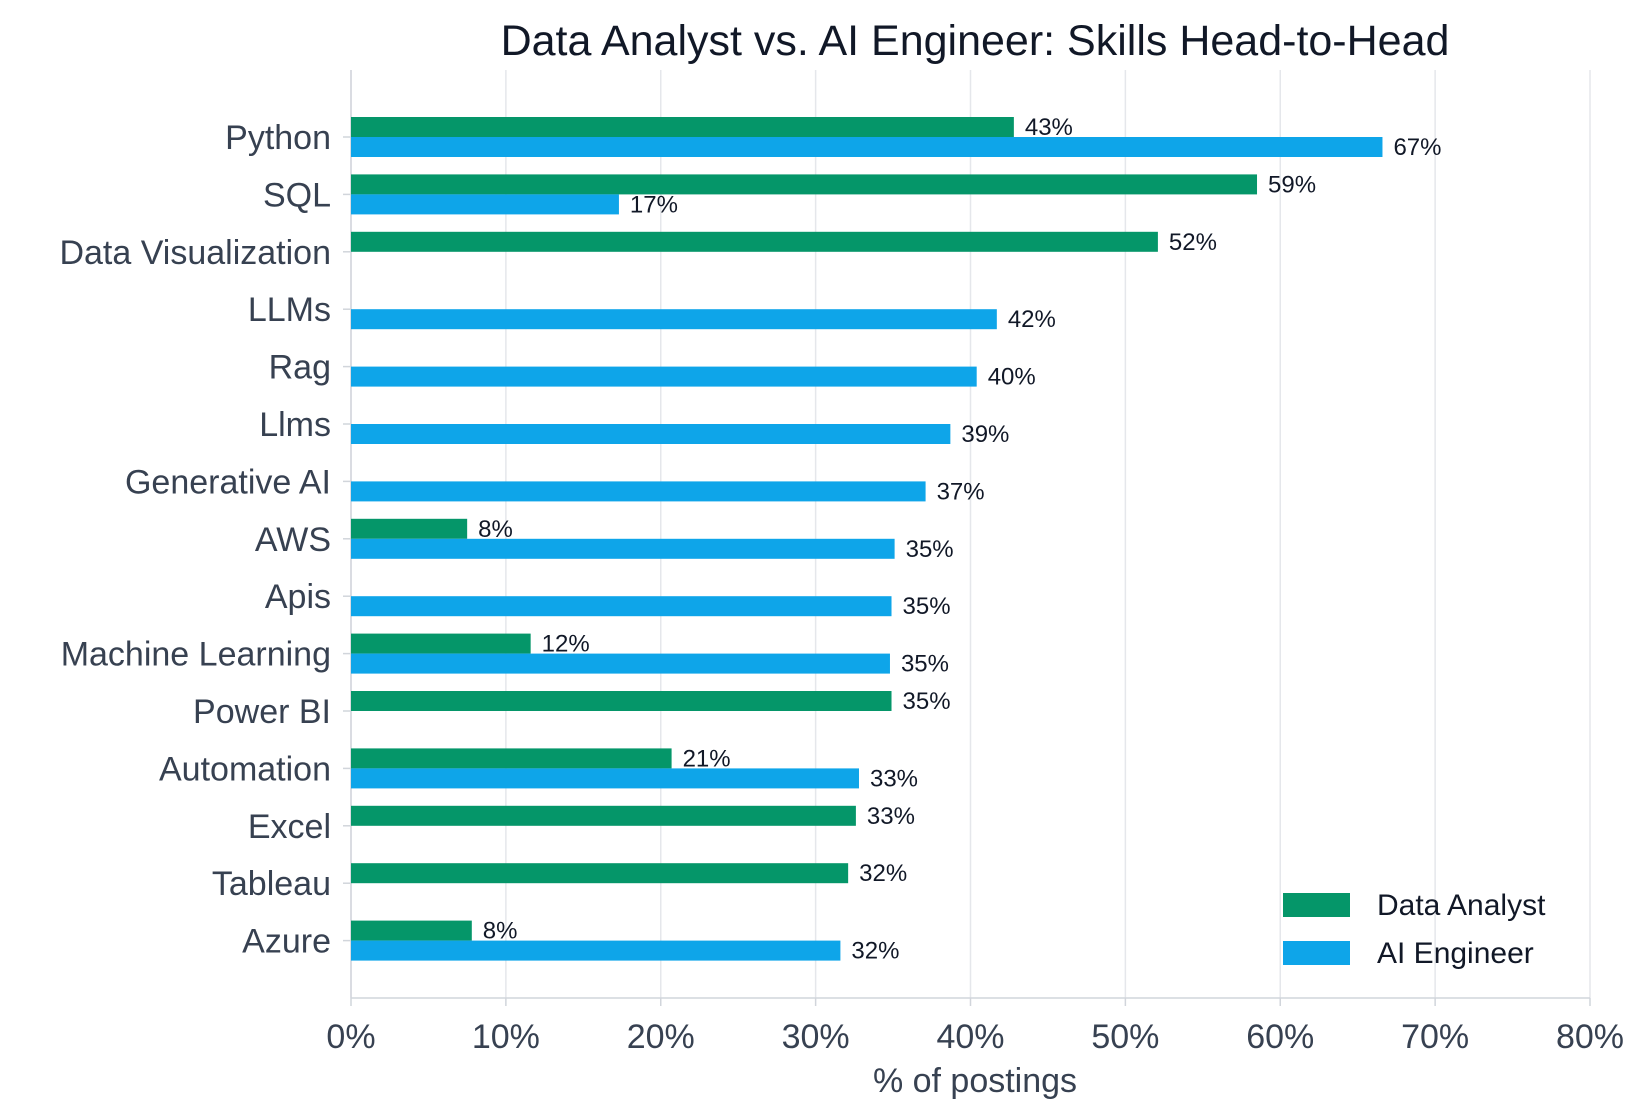 The image size is (1632, 1119). Describe the element at coordinates (654, 204) in the screenshot. I see `value-label: 17%` at that location.